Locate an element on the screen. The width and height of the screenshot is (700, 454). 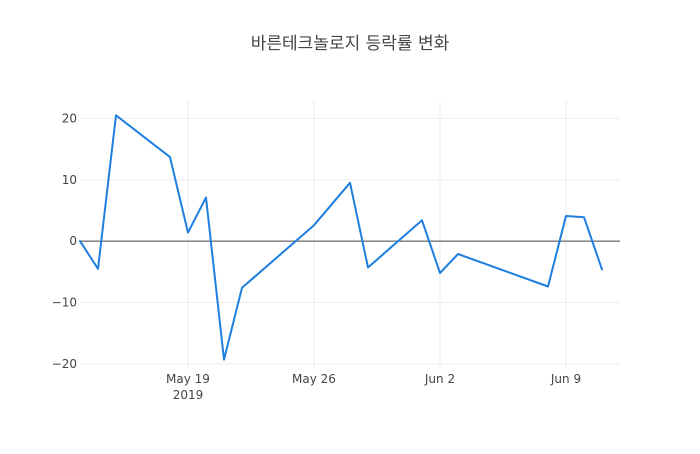
x-tick-label: Jun 9 is located at coordinates (565, 379).